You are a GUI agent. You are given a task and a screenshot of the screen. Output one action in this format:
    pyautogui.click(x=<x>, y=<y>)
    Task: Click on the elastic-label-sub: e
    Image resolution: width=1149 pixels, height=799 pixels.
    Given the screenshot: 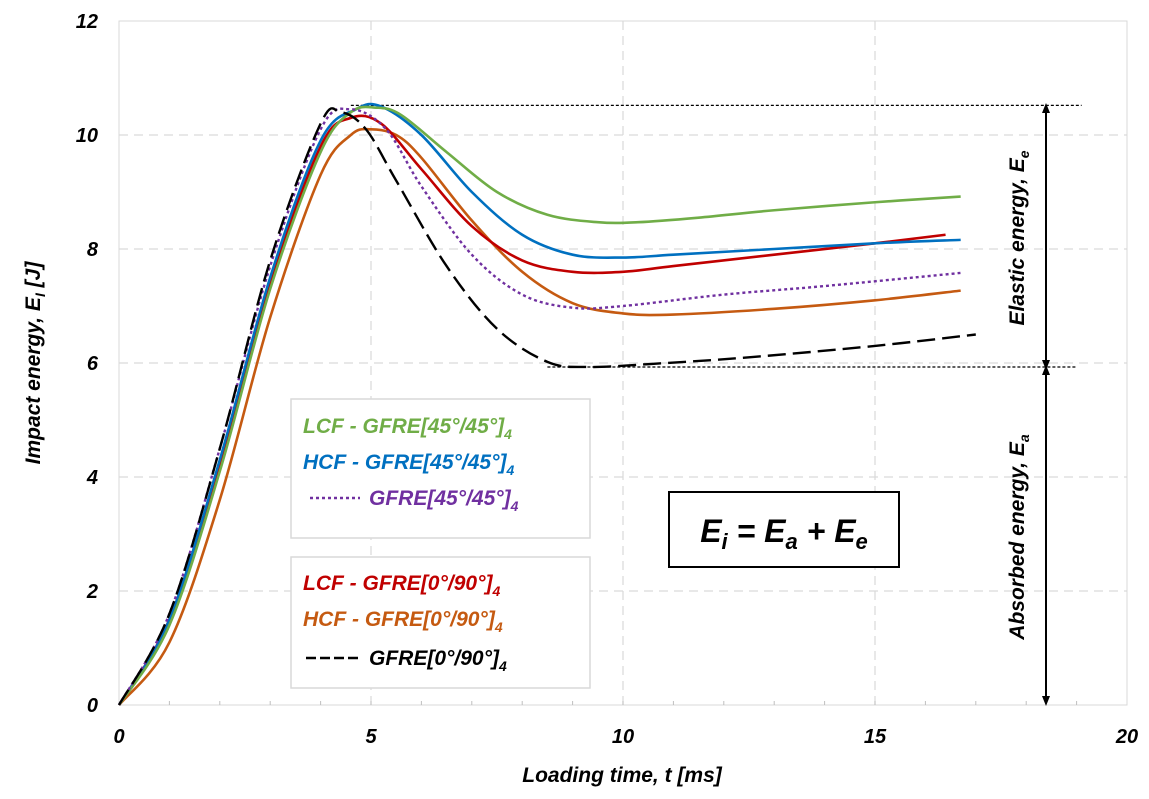 What is the action you would take?
    pyautogui.click(x=1024, y=154)
    